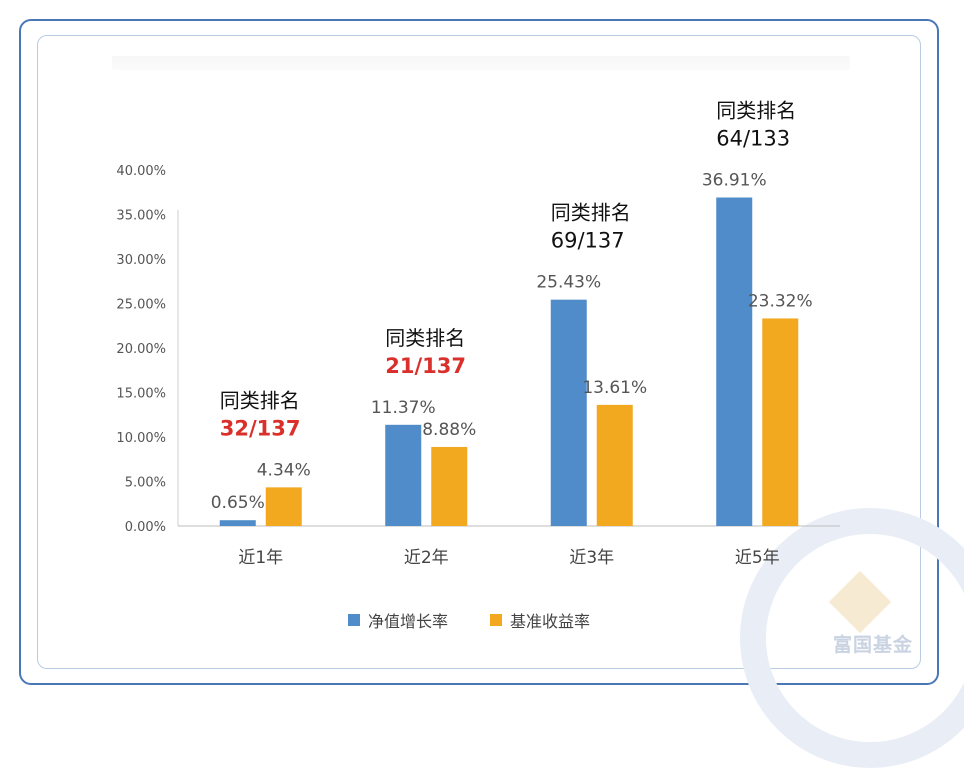 This screenshot has width=964, height=768. Describe the element at coordinates (141, 438) in the screenshot. I see `y-tick-label: 10.00%` at that location.